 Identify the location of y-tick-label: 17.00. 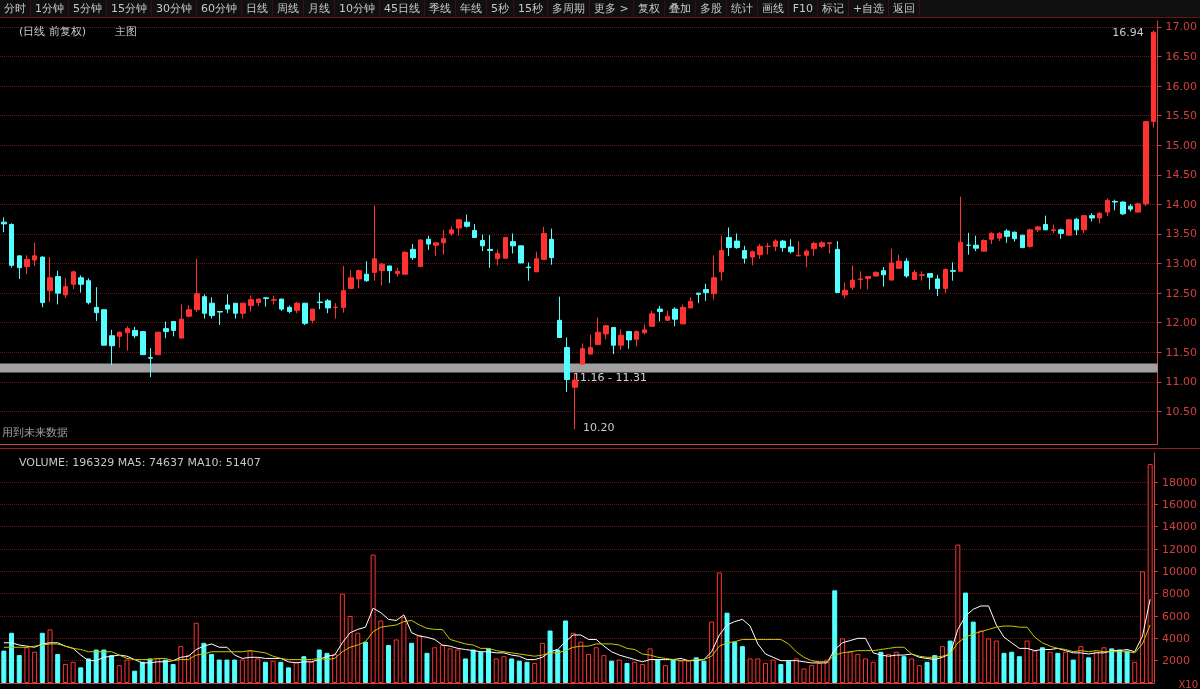
(1181, 27).